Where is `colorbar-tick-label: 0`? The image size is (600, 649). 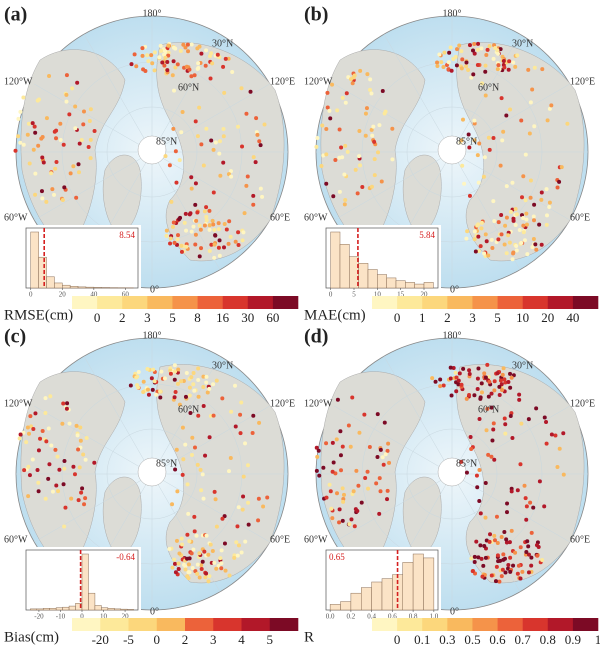 colorbar-tick-label: 0 is located at coordinates (157, 639).